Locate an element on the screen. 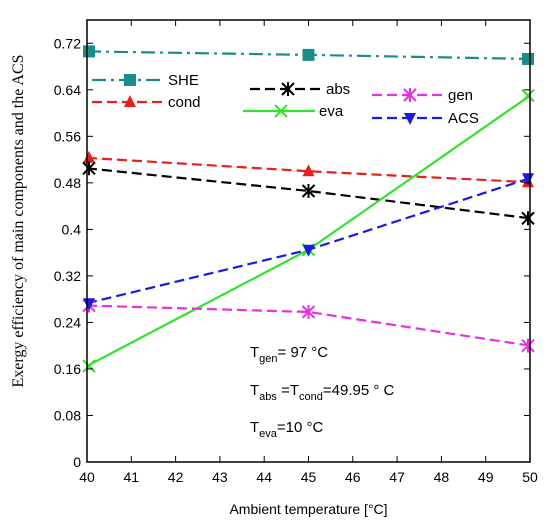  y-tick-label: 0.56 is located at coordinates (67, 136).